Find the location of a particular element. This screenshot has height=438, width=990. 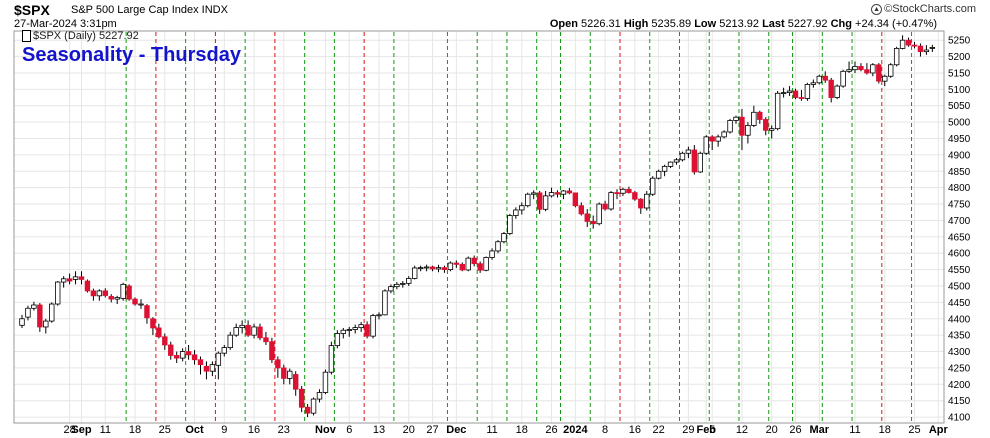

y-tick-label: 4700 is located at coordinates (959, 221).